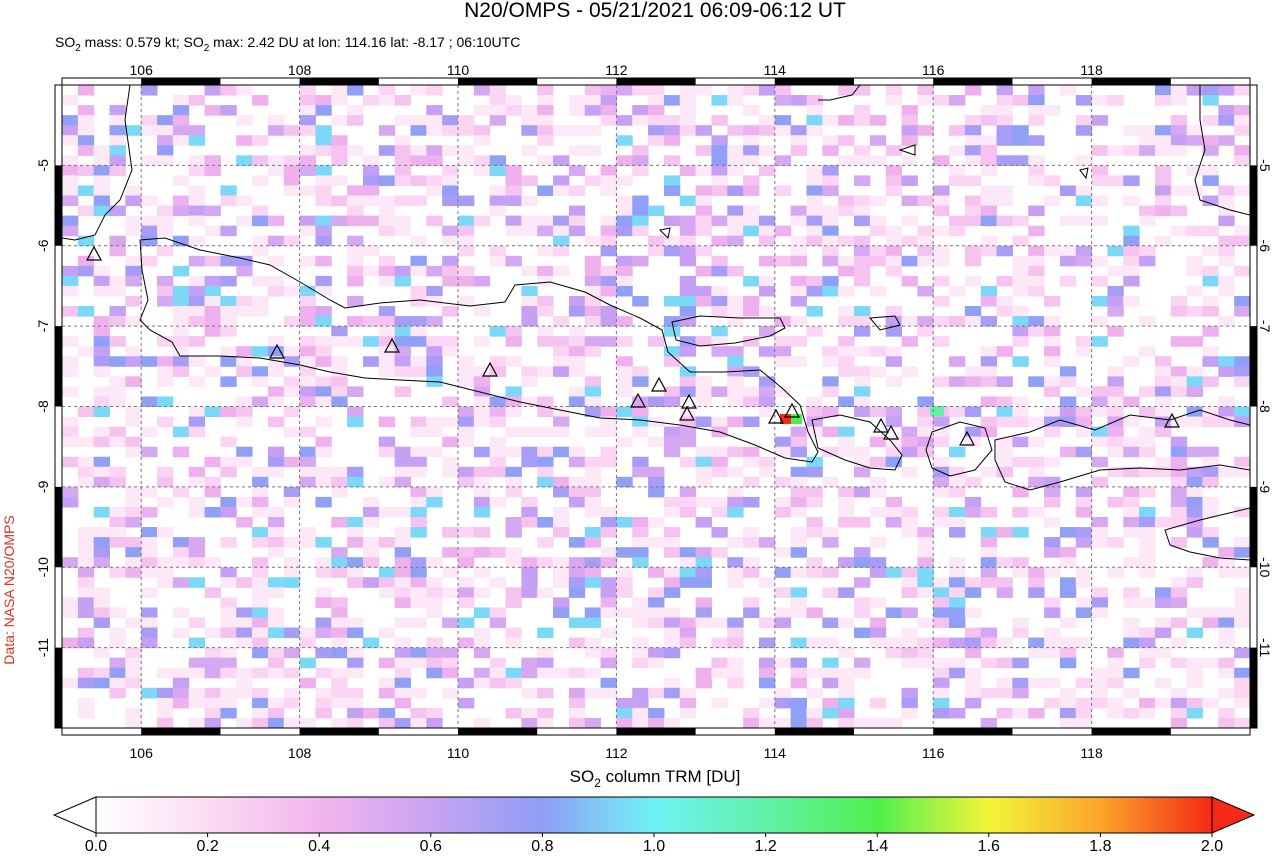  What do you see at coordinates (1122, 450) in the screenshot?
I see `sumbawa-coast` at bounding box center [1122, 450].